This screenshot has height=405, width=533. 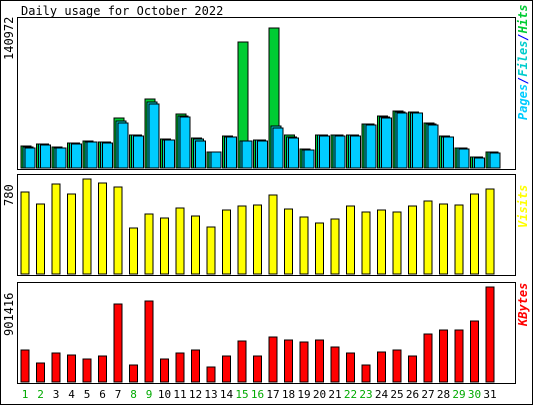 I want to click on day-label: 24, so click(x=382, y=394).